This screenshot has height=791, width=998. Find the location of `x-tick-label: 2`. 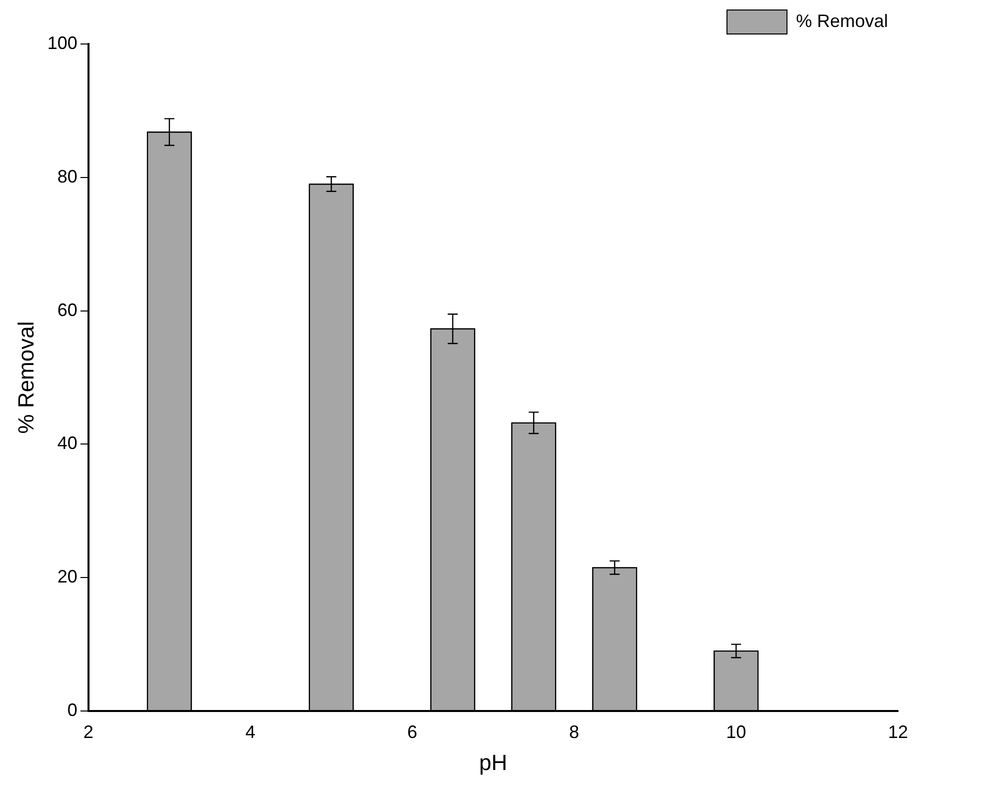

x-tick-label: 2 is located at coordinates (88, 732).